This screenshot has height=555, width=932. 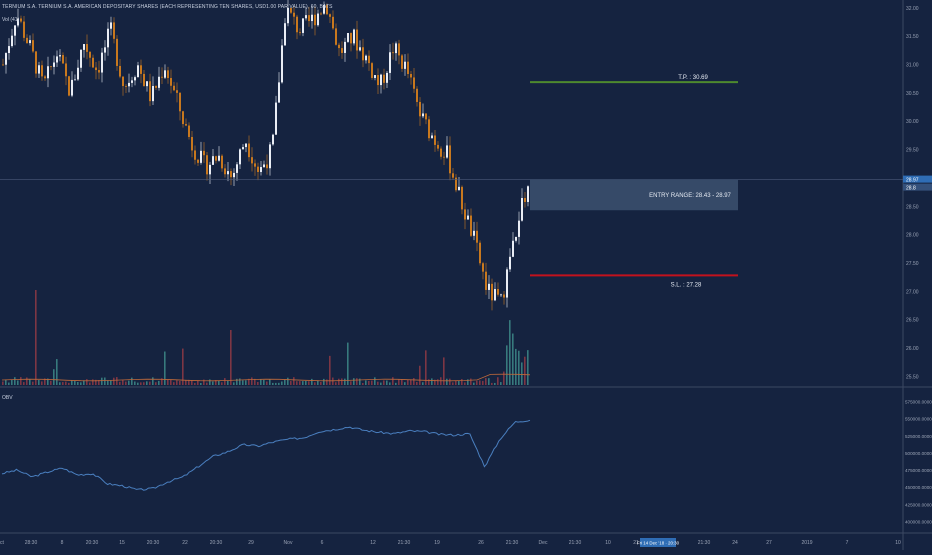 What do you see at coordinates (658, 542) in the screenshot?
I see `time-highlight-tag` at bounding box center [658, 542].